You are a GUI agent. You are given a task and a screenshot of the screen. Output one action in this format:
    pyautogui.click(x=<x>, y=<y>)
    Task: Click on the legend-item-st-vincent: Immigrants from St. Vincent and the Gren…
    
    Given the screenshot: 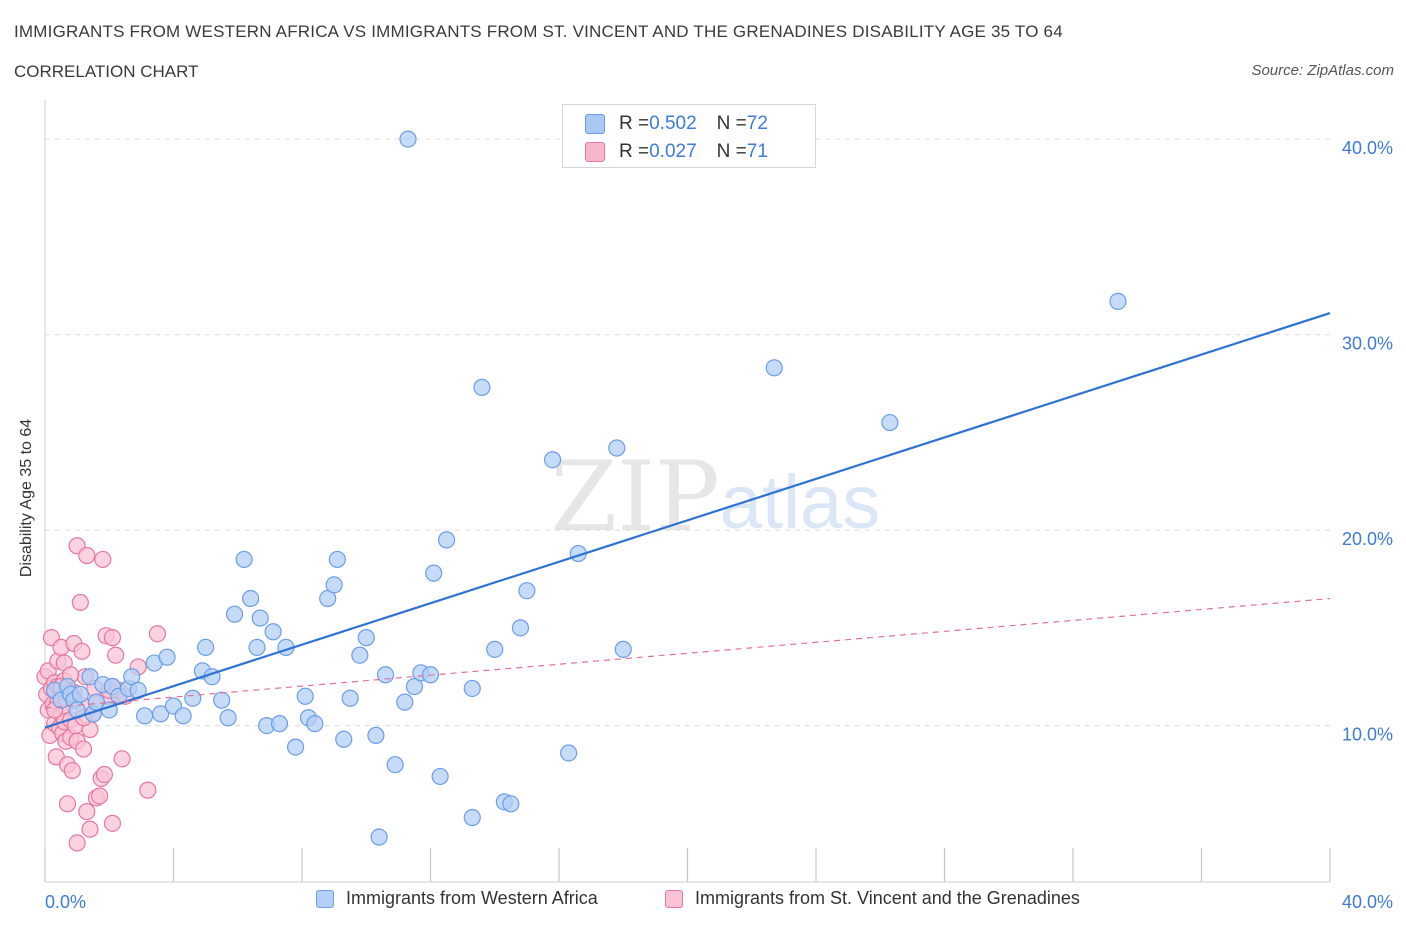 What is the action you would take?
    pyautogui.click(x=872, y=898)
    